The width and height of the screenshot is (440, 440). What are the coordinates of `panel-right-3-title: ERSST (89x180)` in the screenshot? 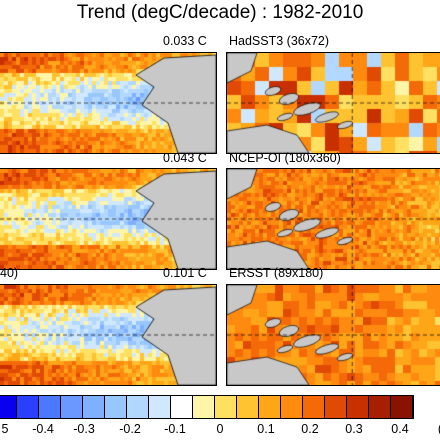 It's located at (276, 273).